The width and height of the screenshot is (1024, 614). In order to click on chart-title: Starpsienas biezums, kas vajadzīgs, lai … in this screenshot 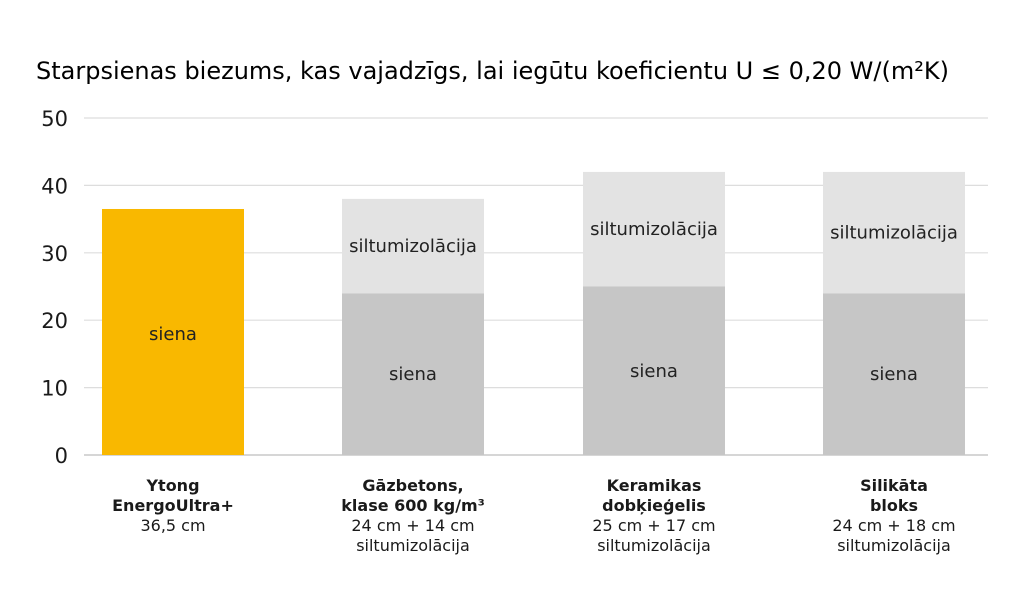, I will do `click(492, 71)`.